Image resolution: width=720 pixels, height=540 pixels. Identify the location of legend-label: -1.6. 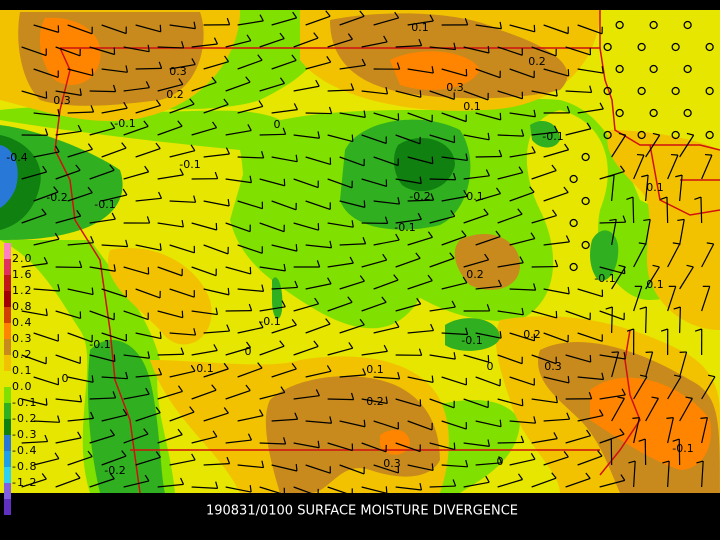
(24, 498).